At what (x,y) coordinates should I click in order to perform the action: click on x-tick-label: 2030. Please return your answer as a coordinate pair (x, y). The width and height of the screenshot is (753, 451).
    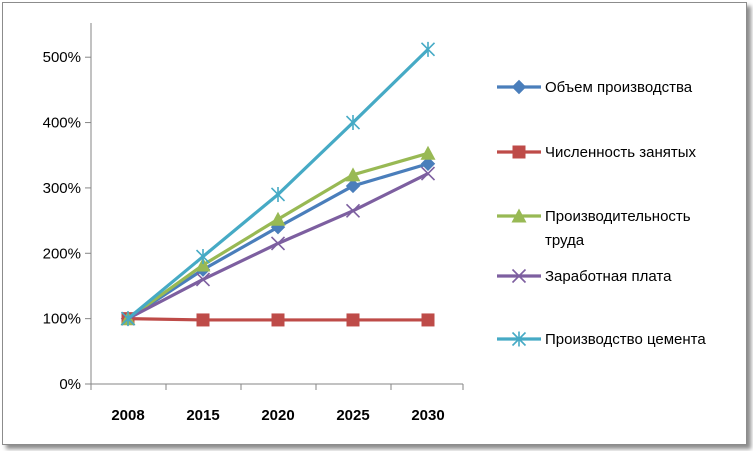
    Looking at the image, I should click on (427, 415).